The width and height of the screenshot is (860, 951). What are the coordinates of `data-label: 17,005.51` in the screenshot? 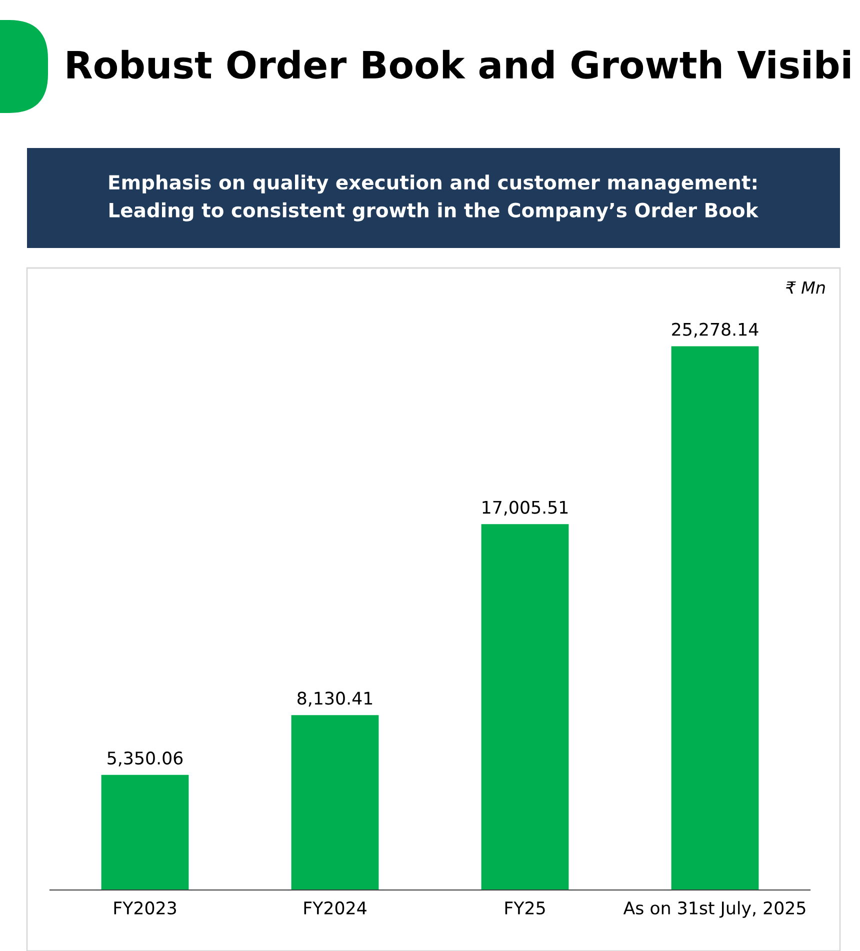 It's located at (525, 508).